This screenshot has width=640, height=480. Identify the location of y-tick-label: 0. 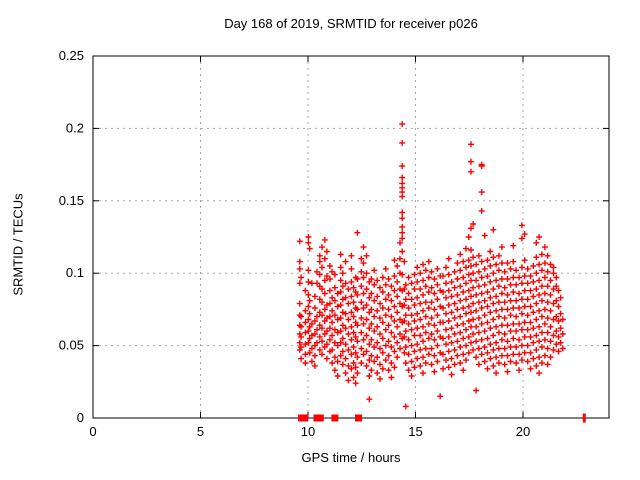
(80, 417).